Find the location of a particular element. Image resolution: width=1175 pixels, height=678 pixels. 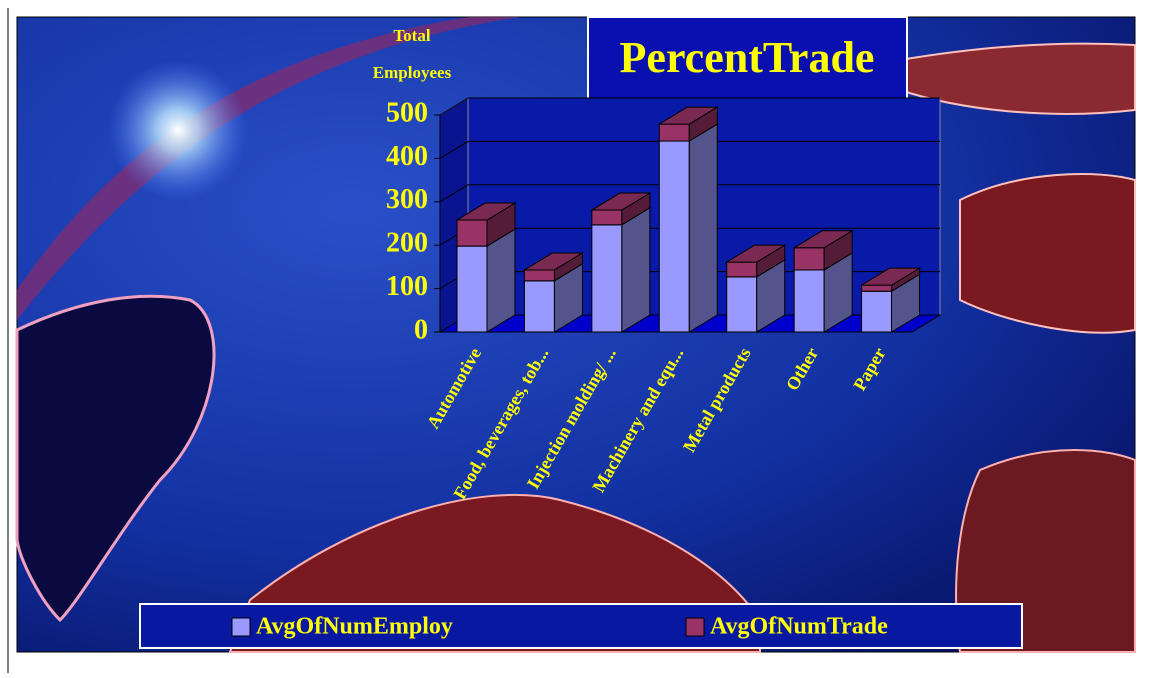

y-tick-label: 500 is located at coordinates (407, 112).